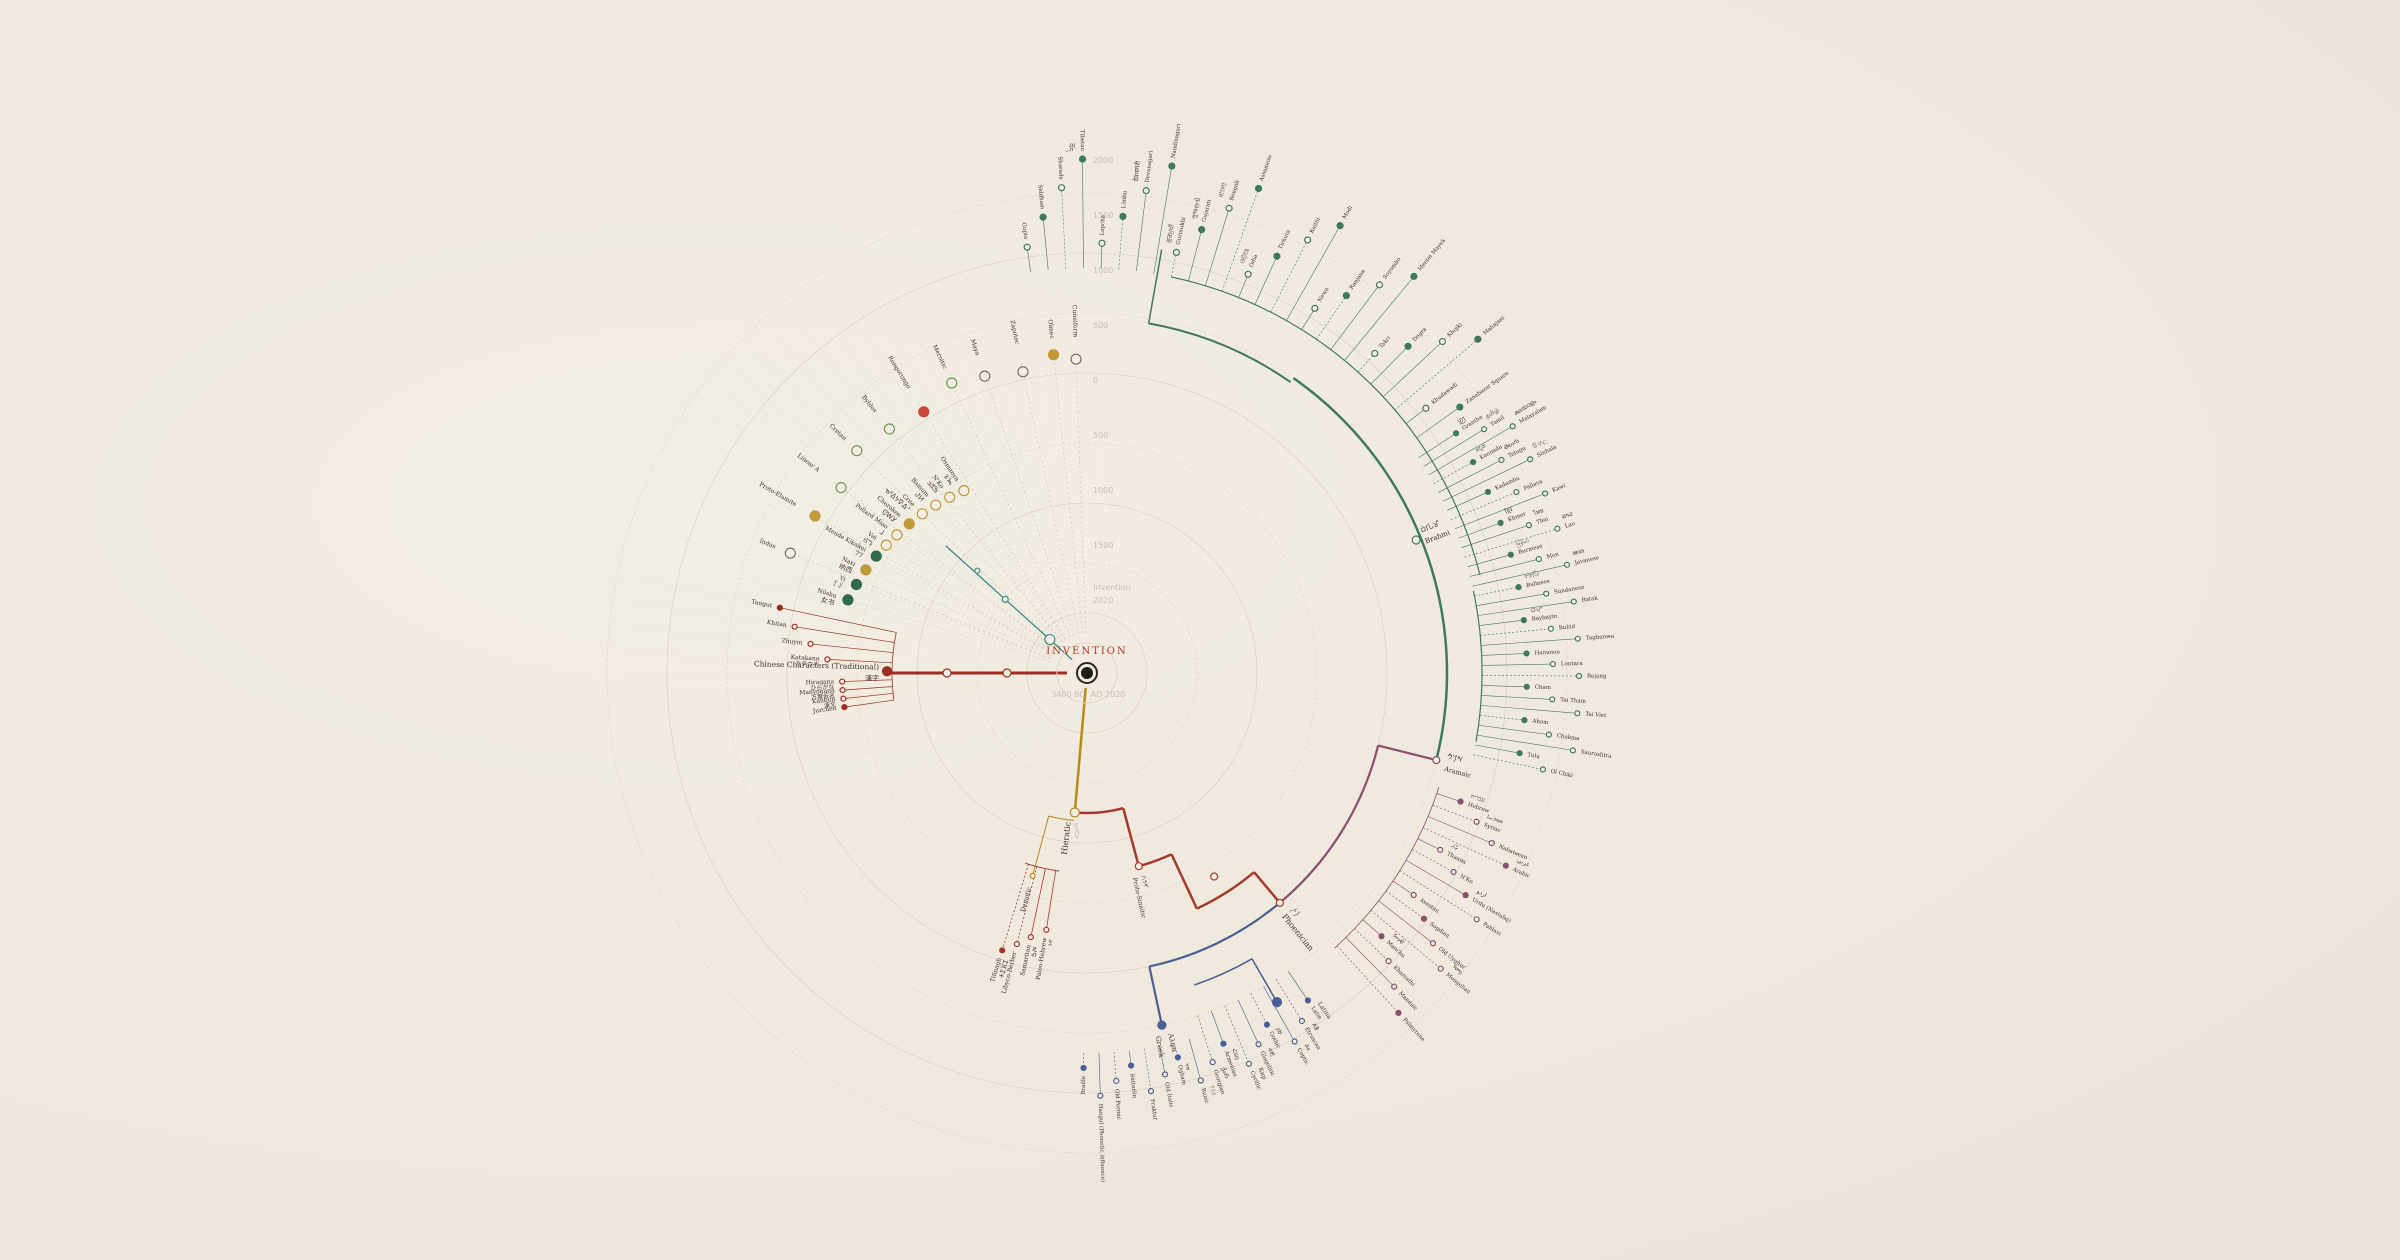 The height and width of the screenshot is (1260, 2400). Describe the element at coordinates (1162, 1025) in the screenshot. I see `greek-node` at that location.